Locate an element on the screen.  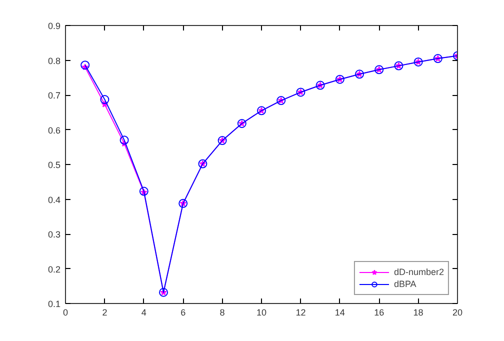
x-tick-label: 0 is located at coordinates (65, 313).